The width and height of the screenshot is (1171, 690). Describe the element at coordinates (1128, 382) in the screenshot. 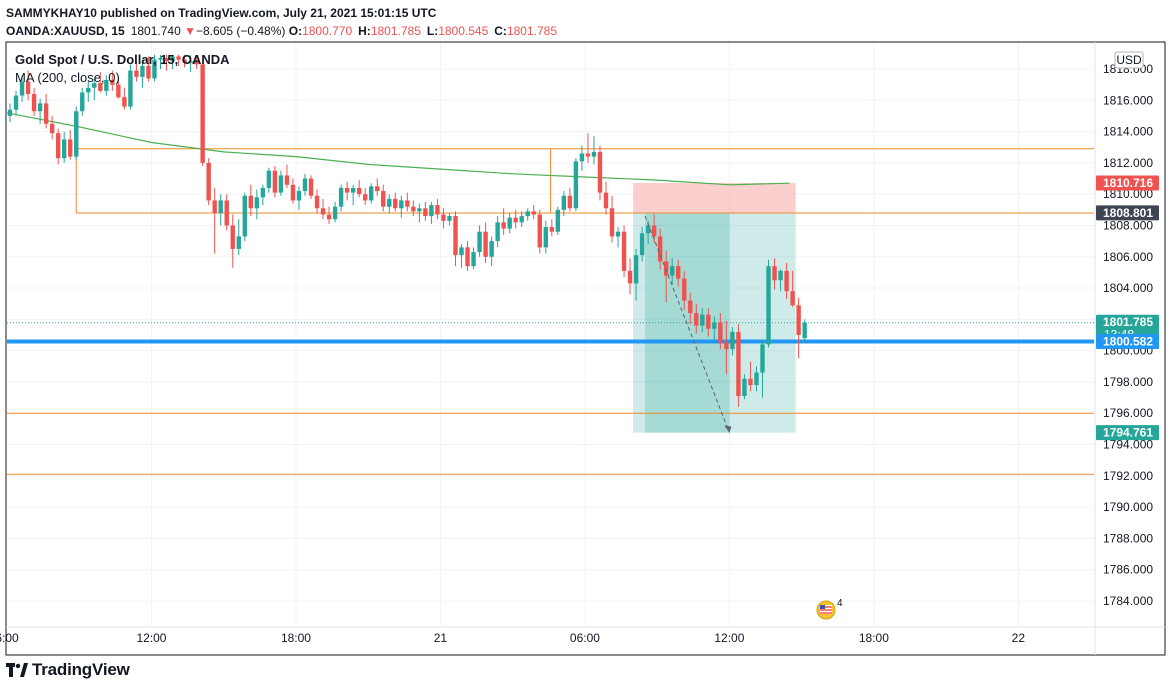

I see `price-tick-label: 1798.000` at that location.